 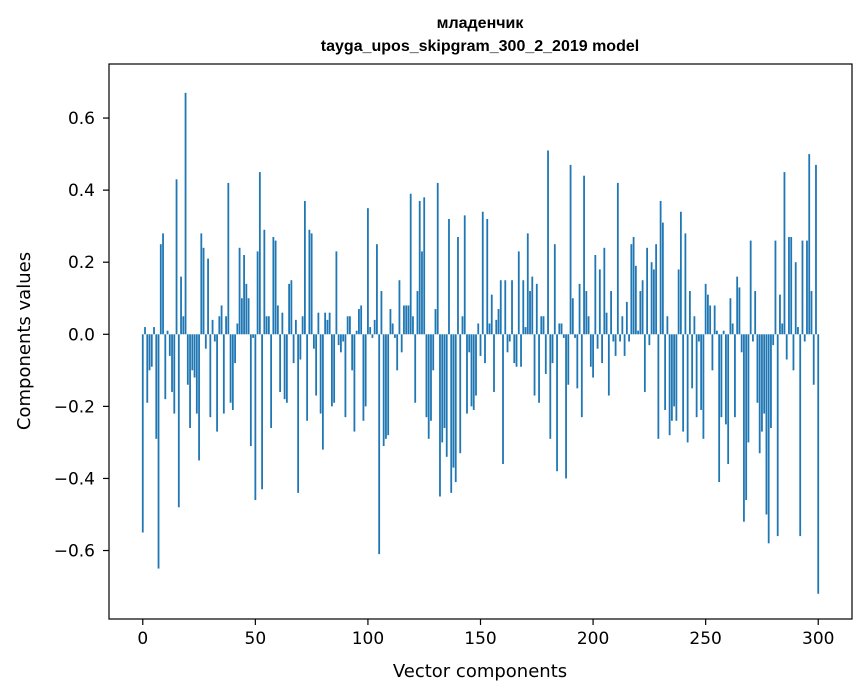 I want to click on x-tick-label: 50, so click(x=256, y=639).